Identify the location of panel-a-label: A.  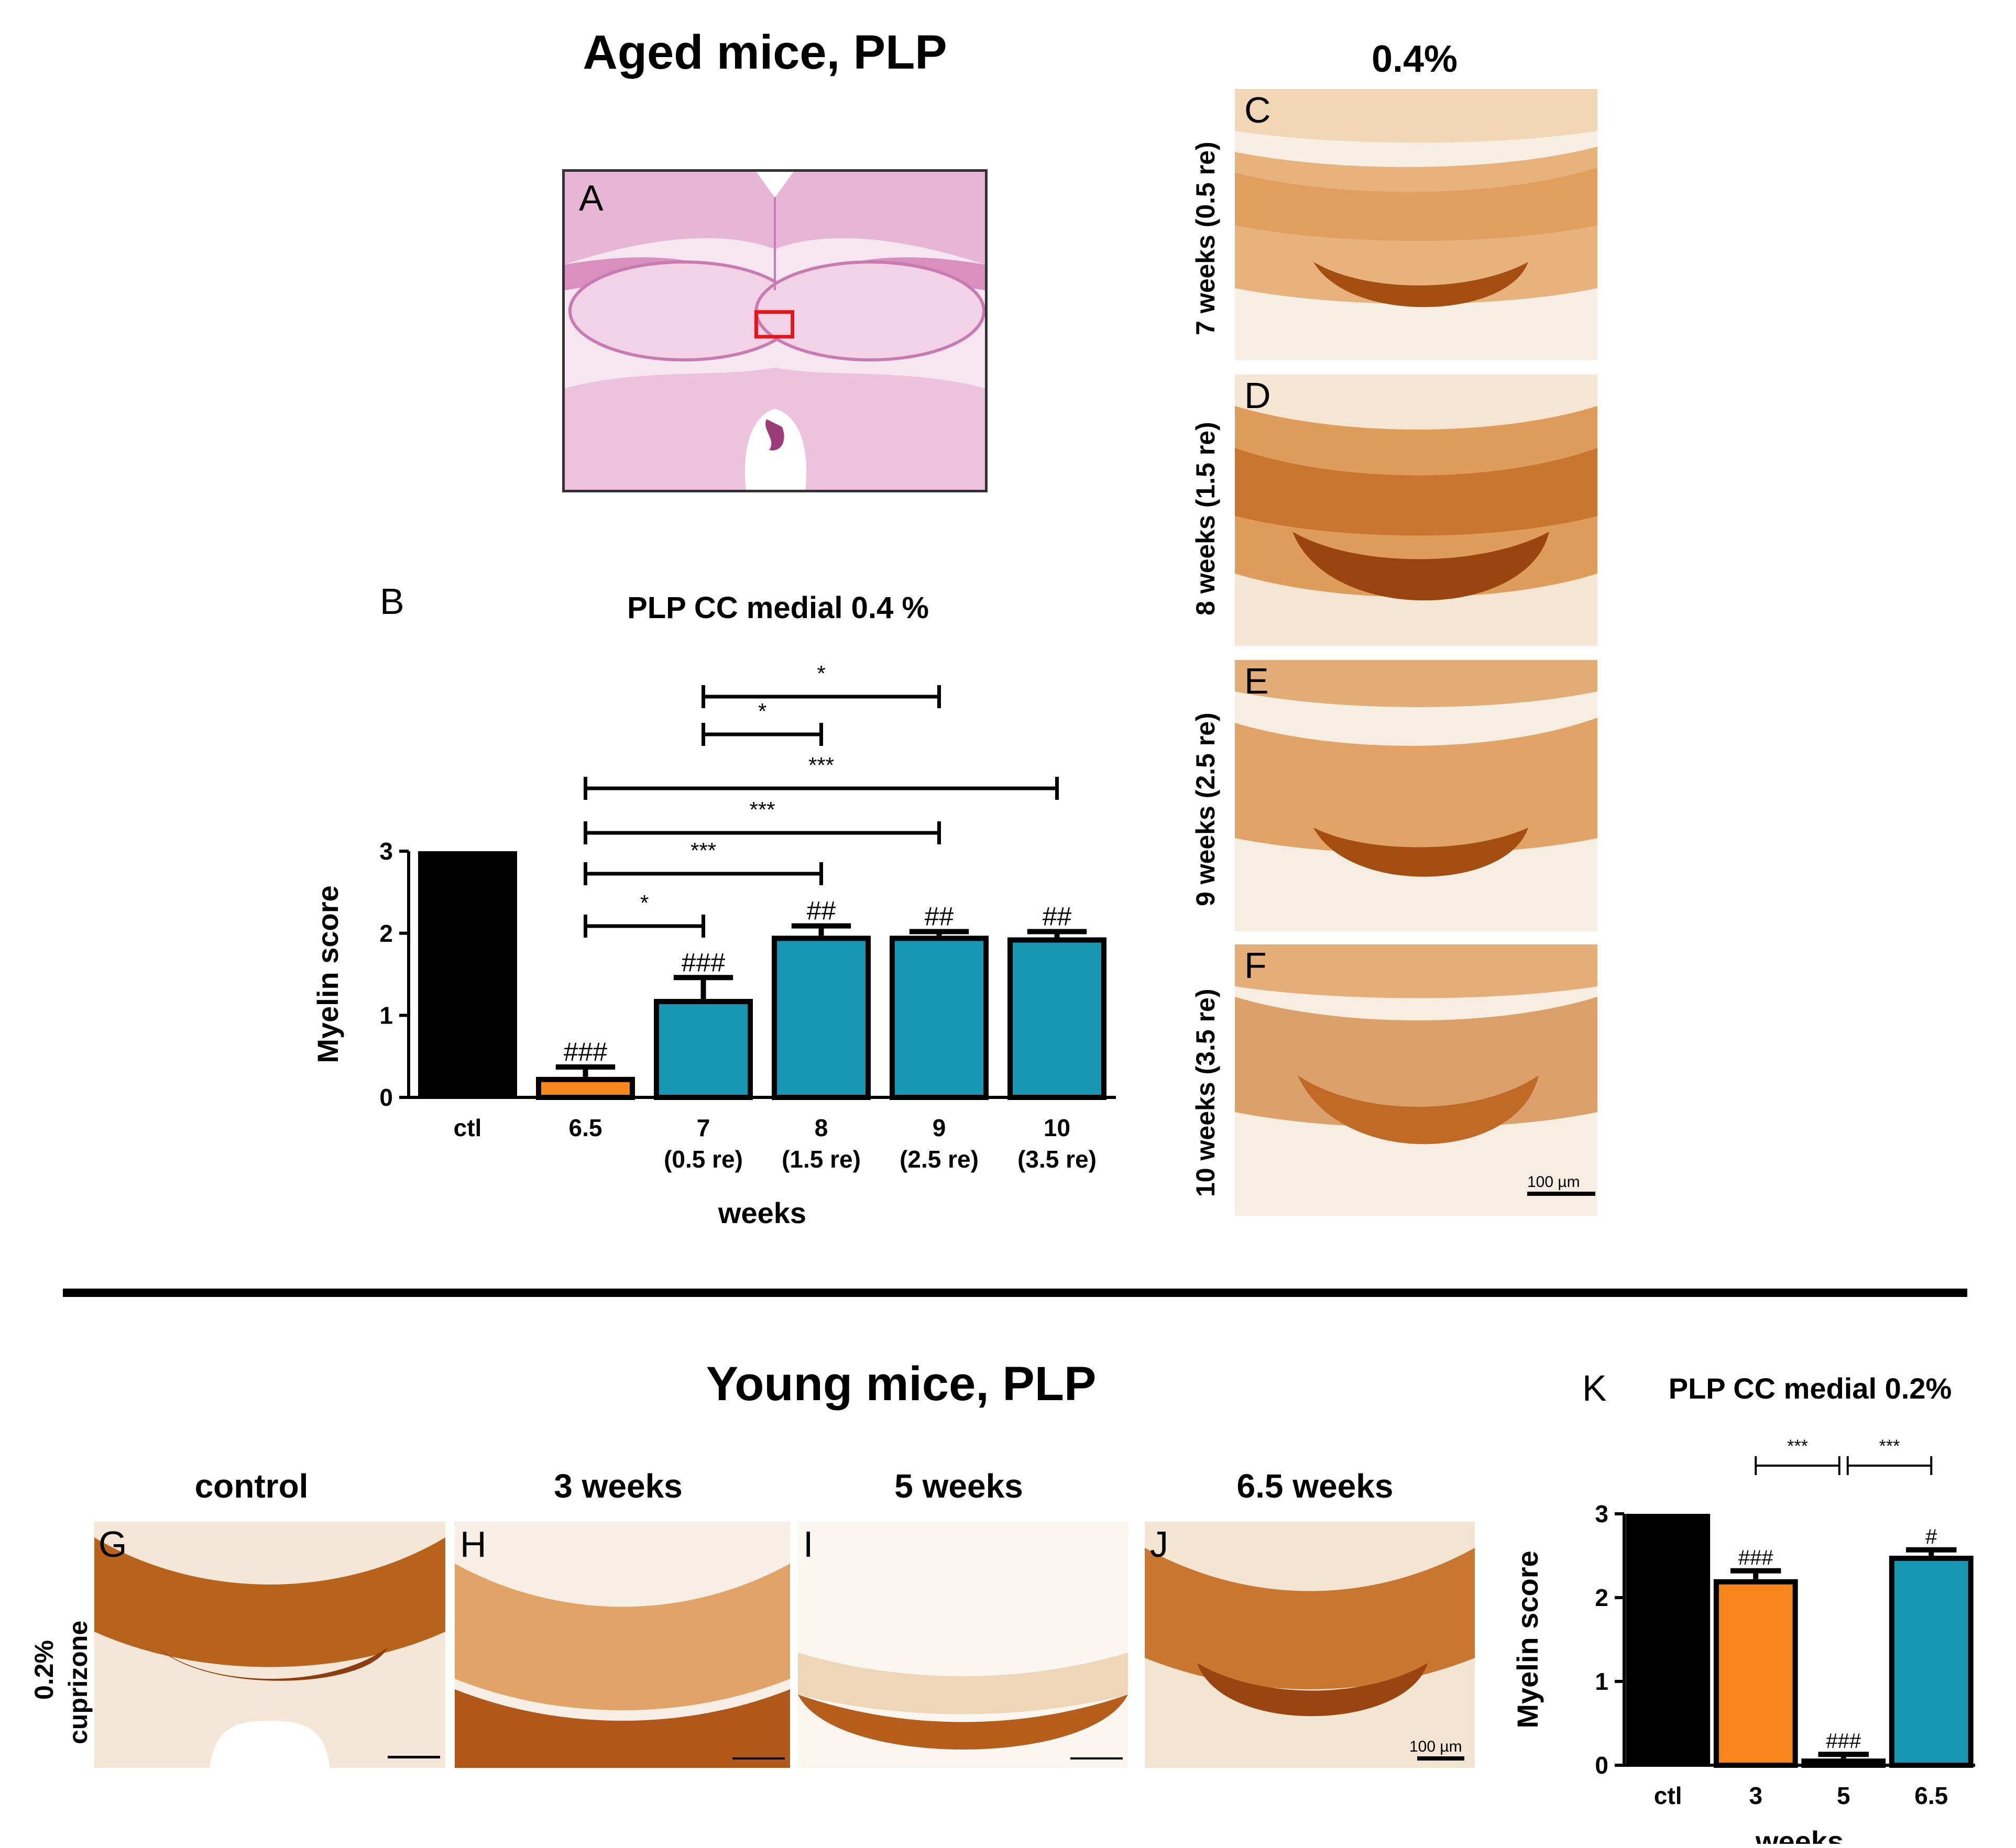
(591, 198).